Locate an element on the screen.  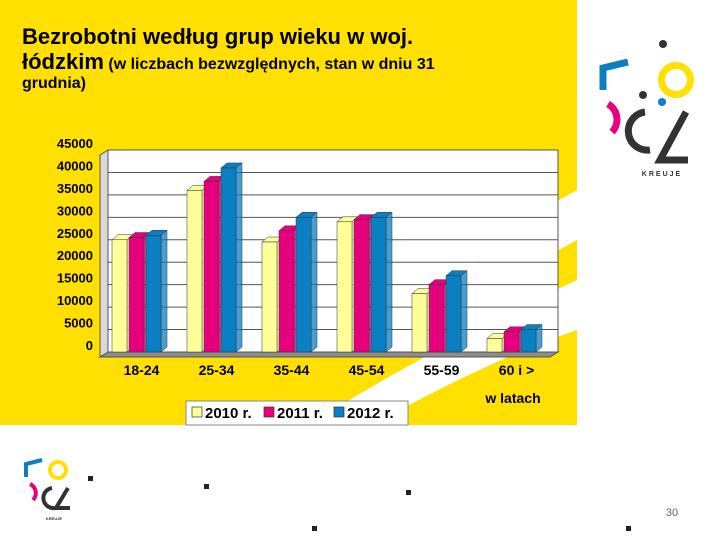
x-tick-label: 25-34 is located at coordinates (217, 370).